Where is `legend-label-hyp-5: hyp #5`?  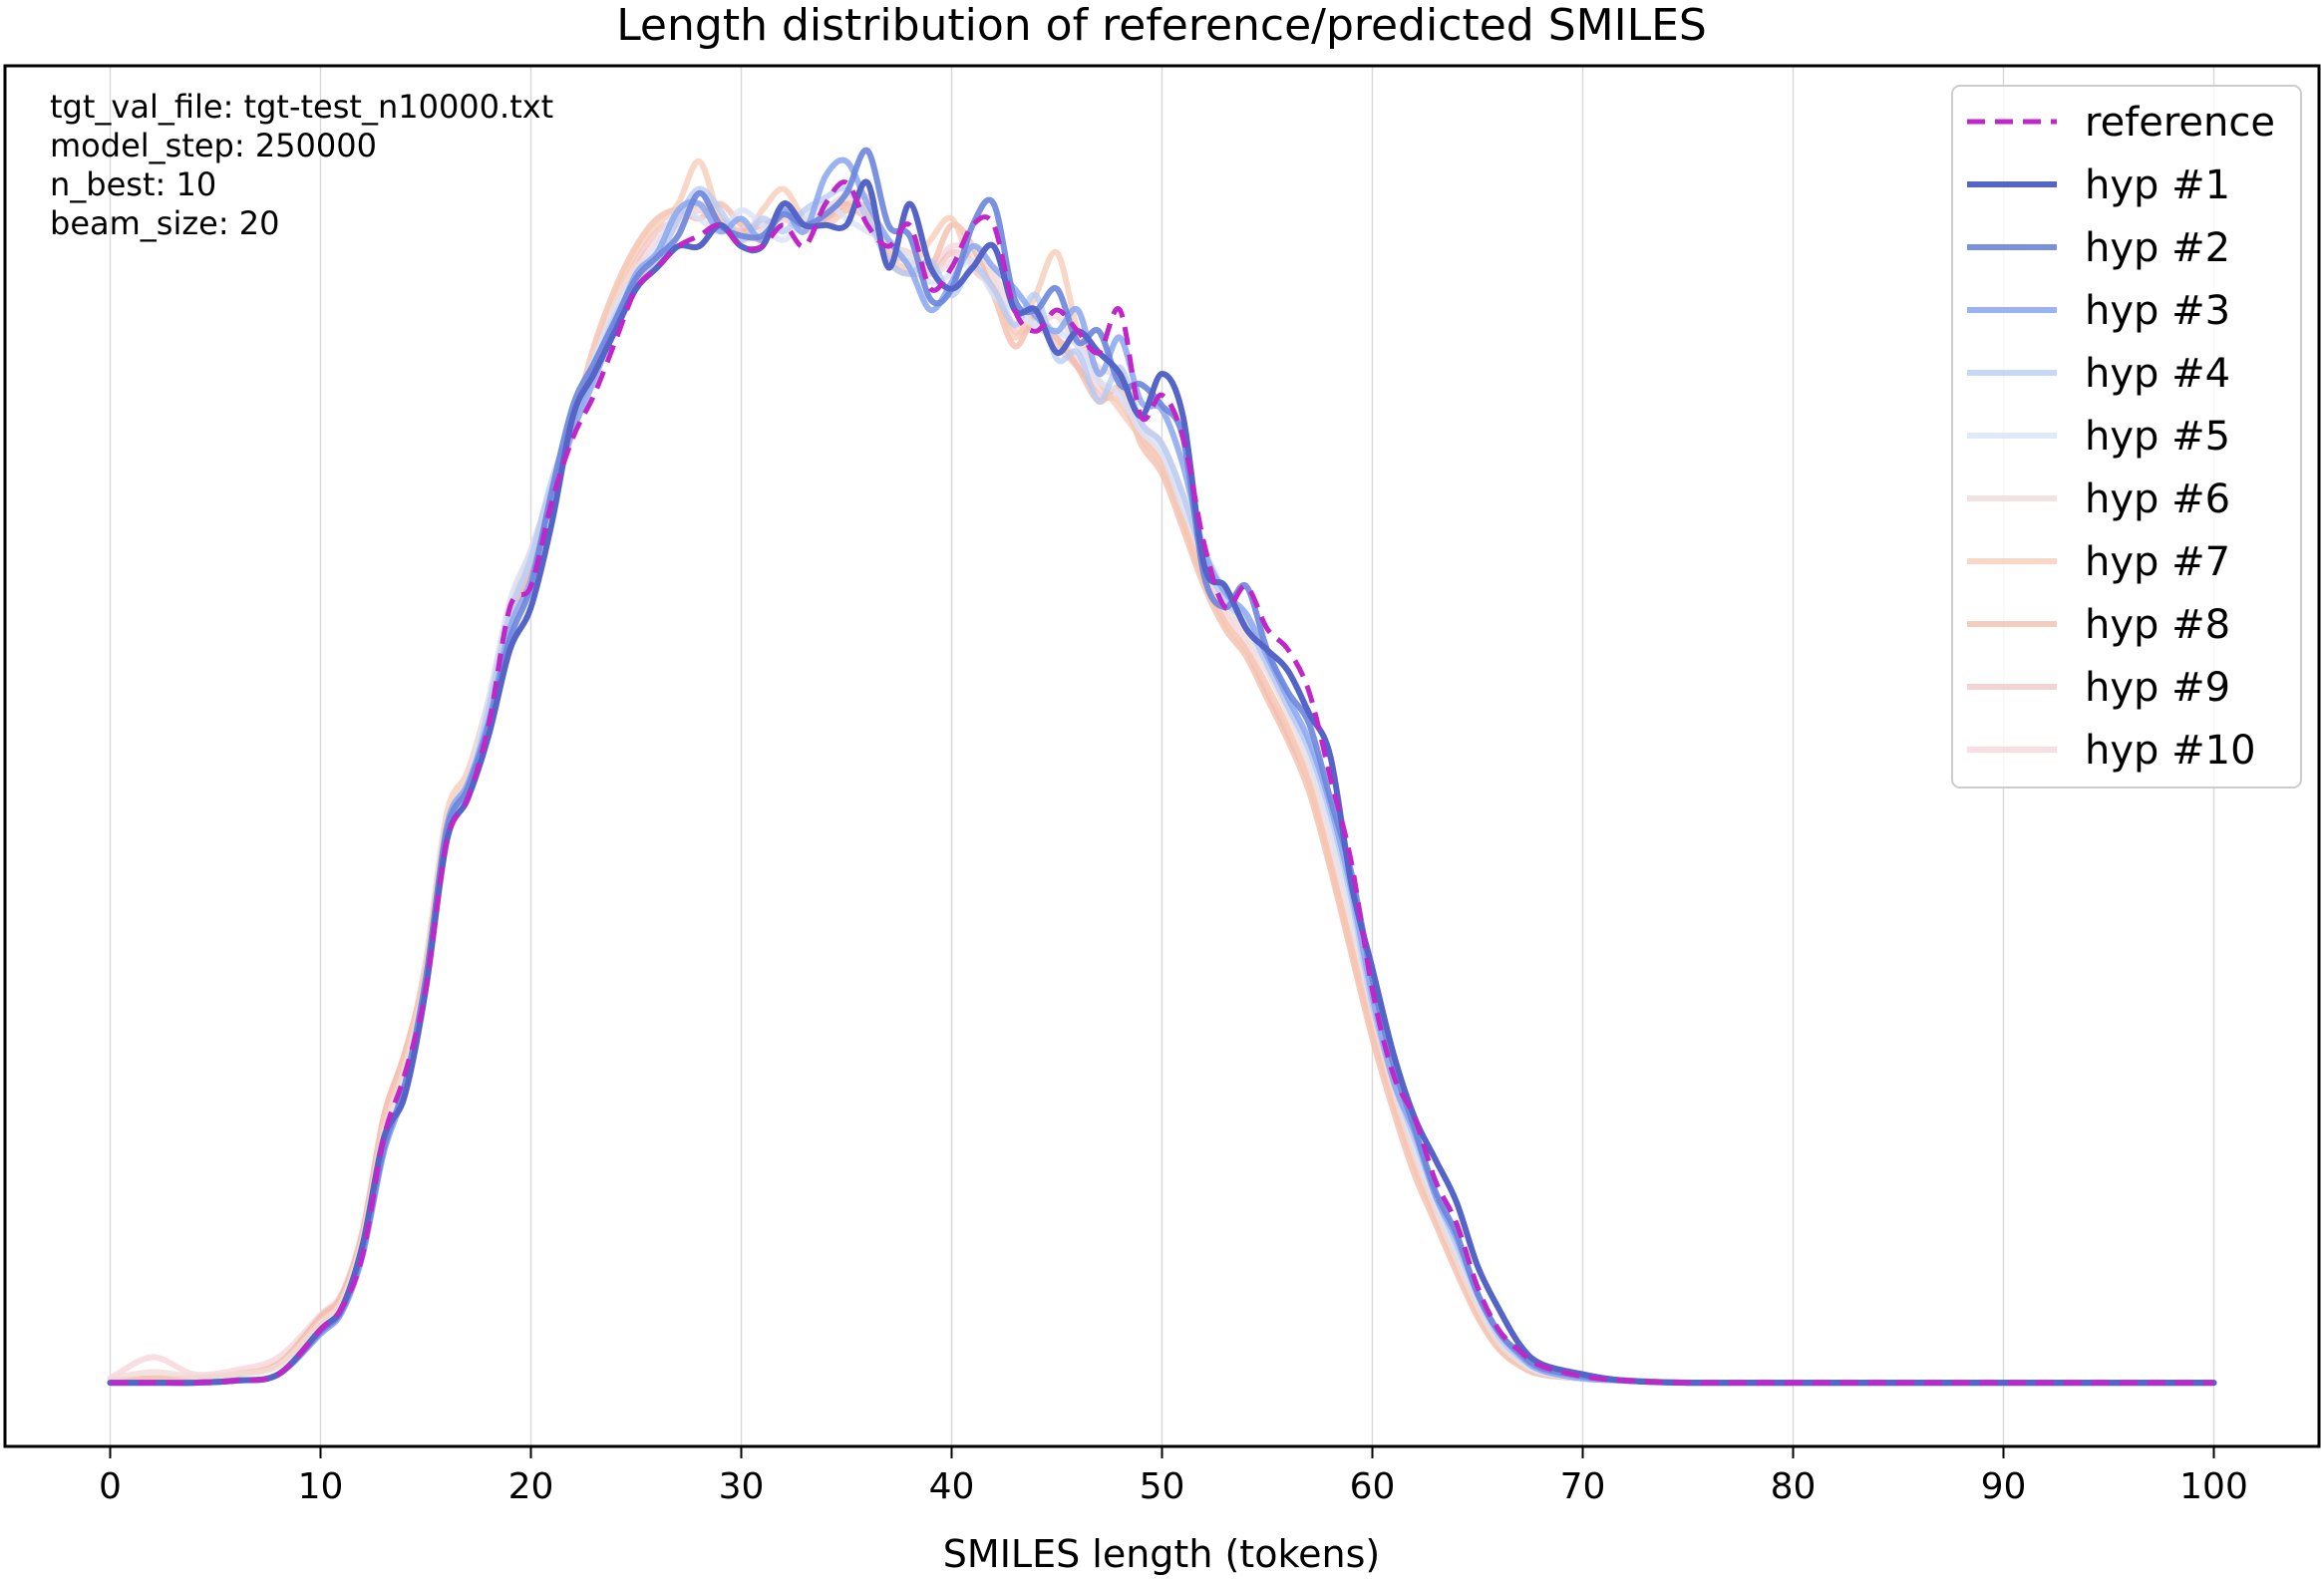 legend-label-hyp-5: hyp #5 is located at coordinates (2157, 437).